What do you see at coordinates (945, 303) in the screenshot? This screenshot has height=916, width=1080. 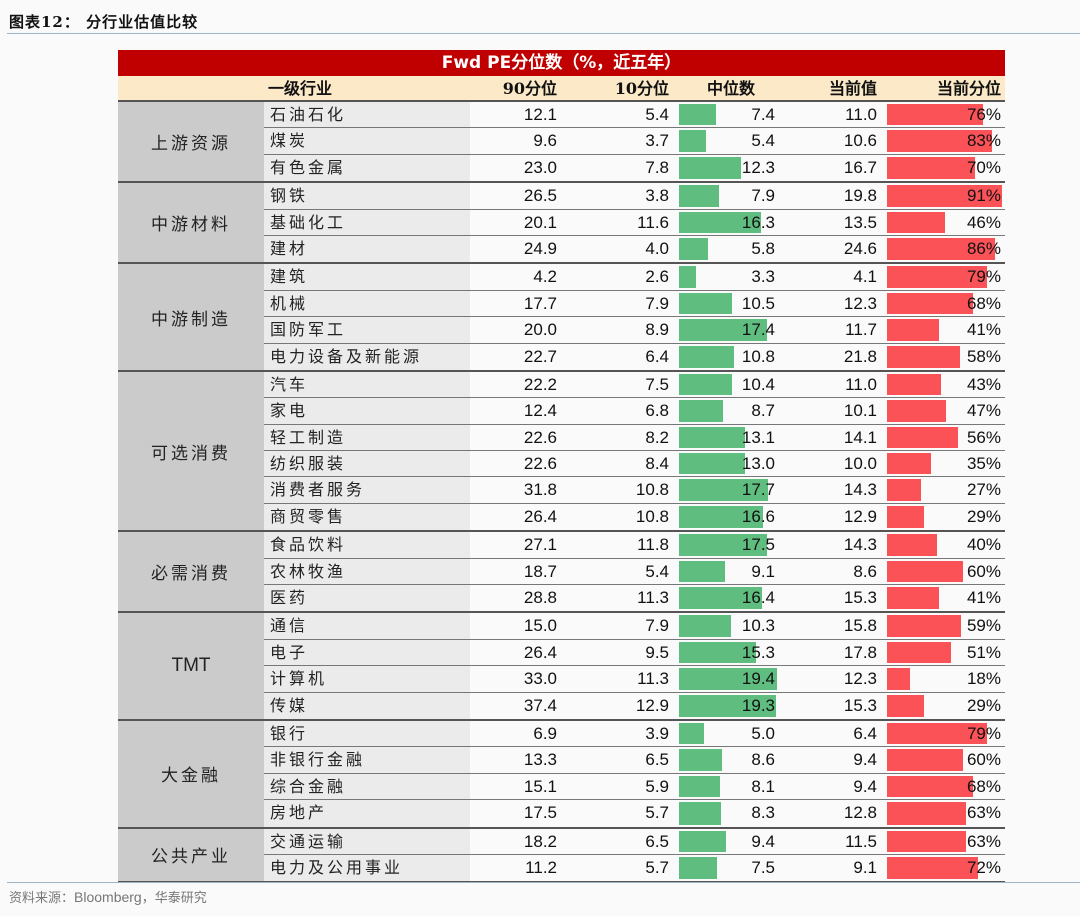 I see `pct-cell: 68%` at bounding box center [945, 303].